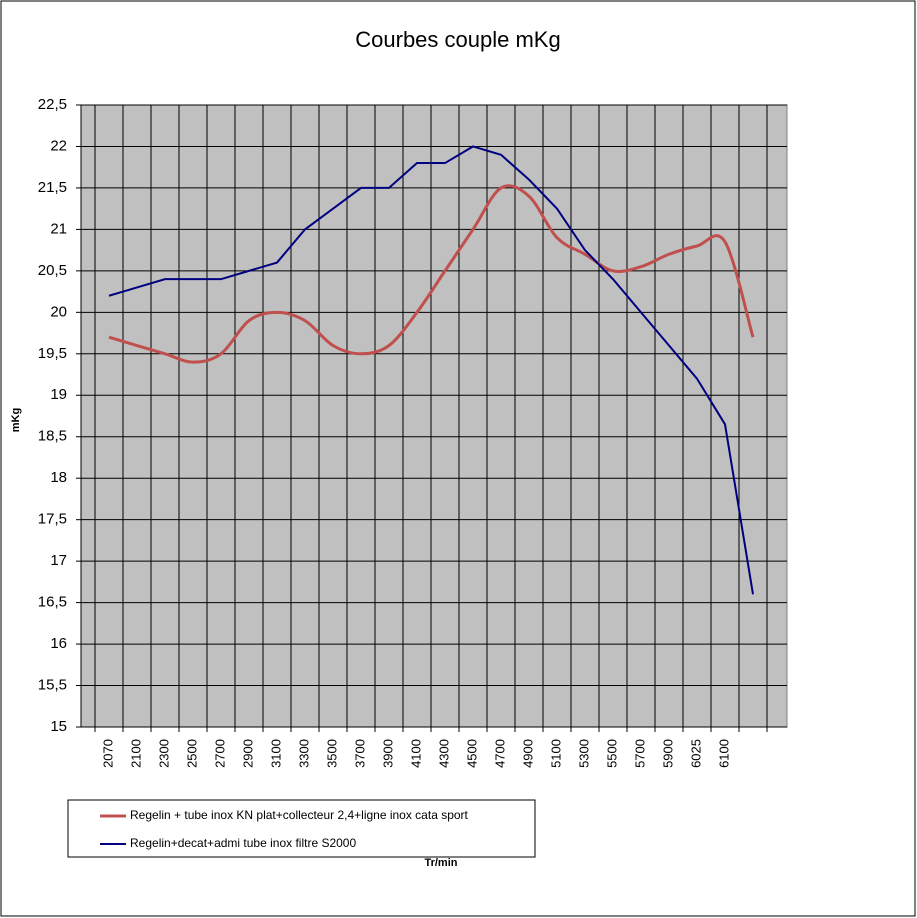  I want to click on y-tick-label: 15, so click(58, 726).